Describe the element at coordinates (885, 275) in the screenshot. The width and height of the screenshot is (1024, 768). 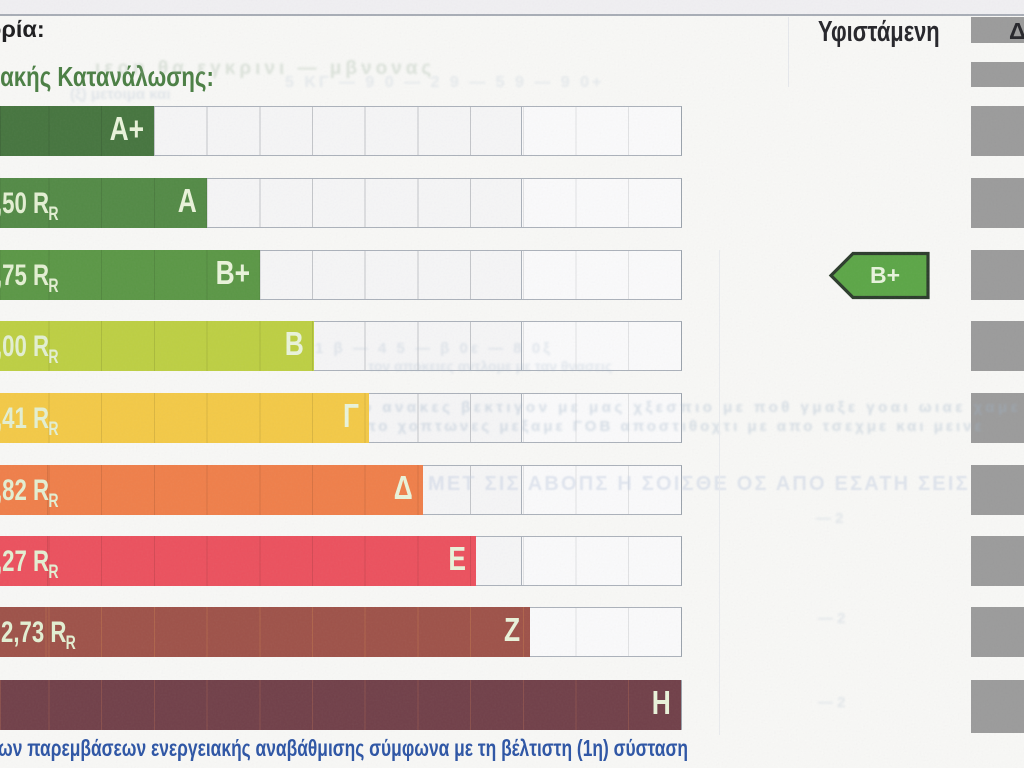
I see `svg-text: B+` at that location.